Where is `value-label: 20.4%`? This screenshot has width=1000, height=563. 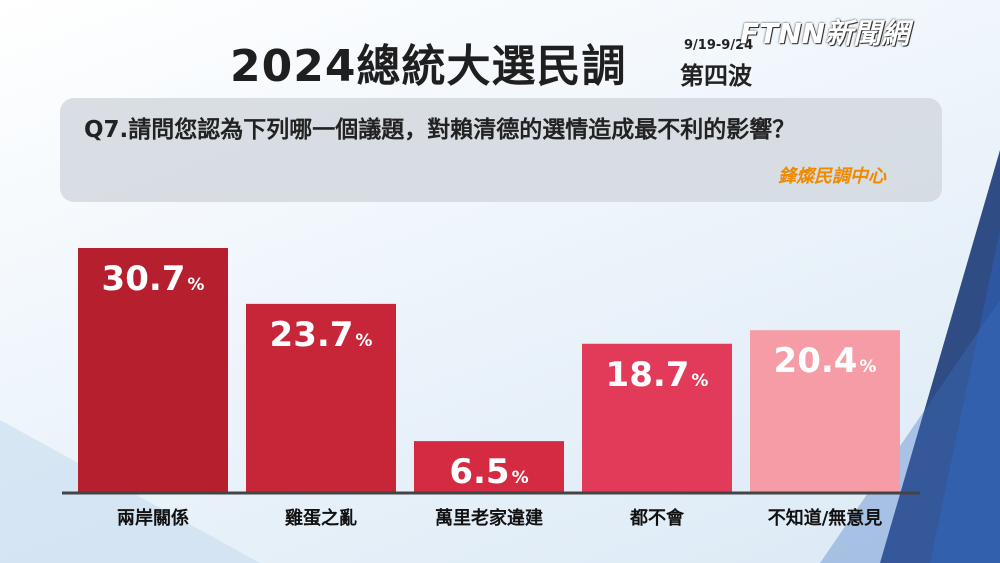
value-label: 20.4% is located at coordinates (825, 361).